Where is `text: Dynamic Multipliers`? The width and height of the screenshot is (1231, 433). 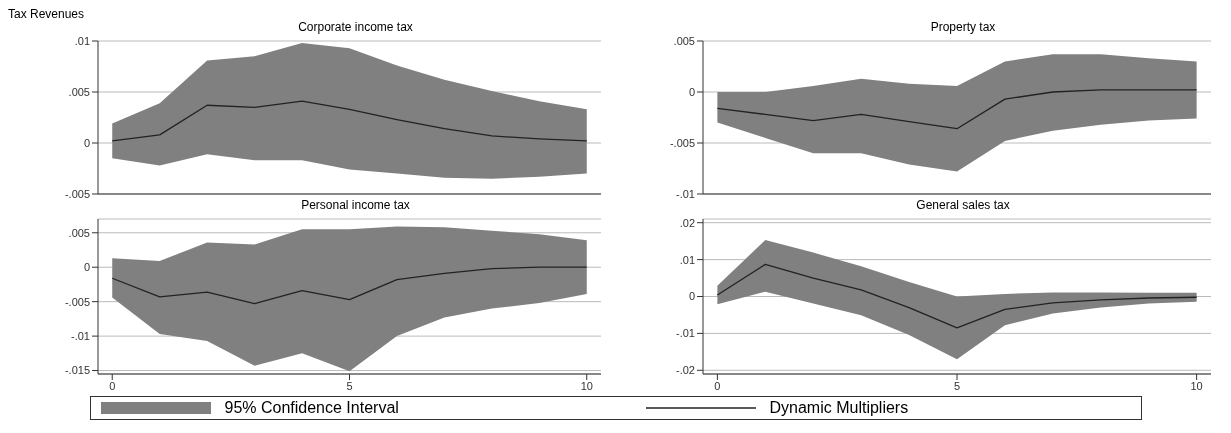
text: Dynamic Multipliers is located at coordinates (839, 408).